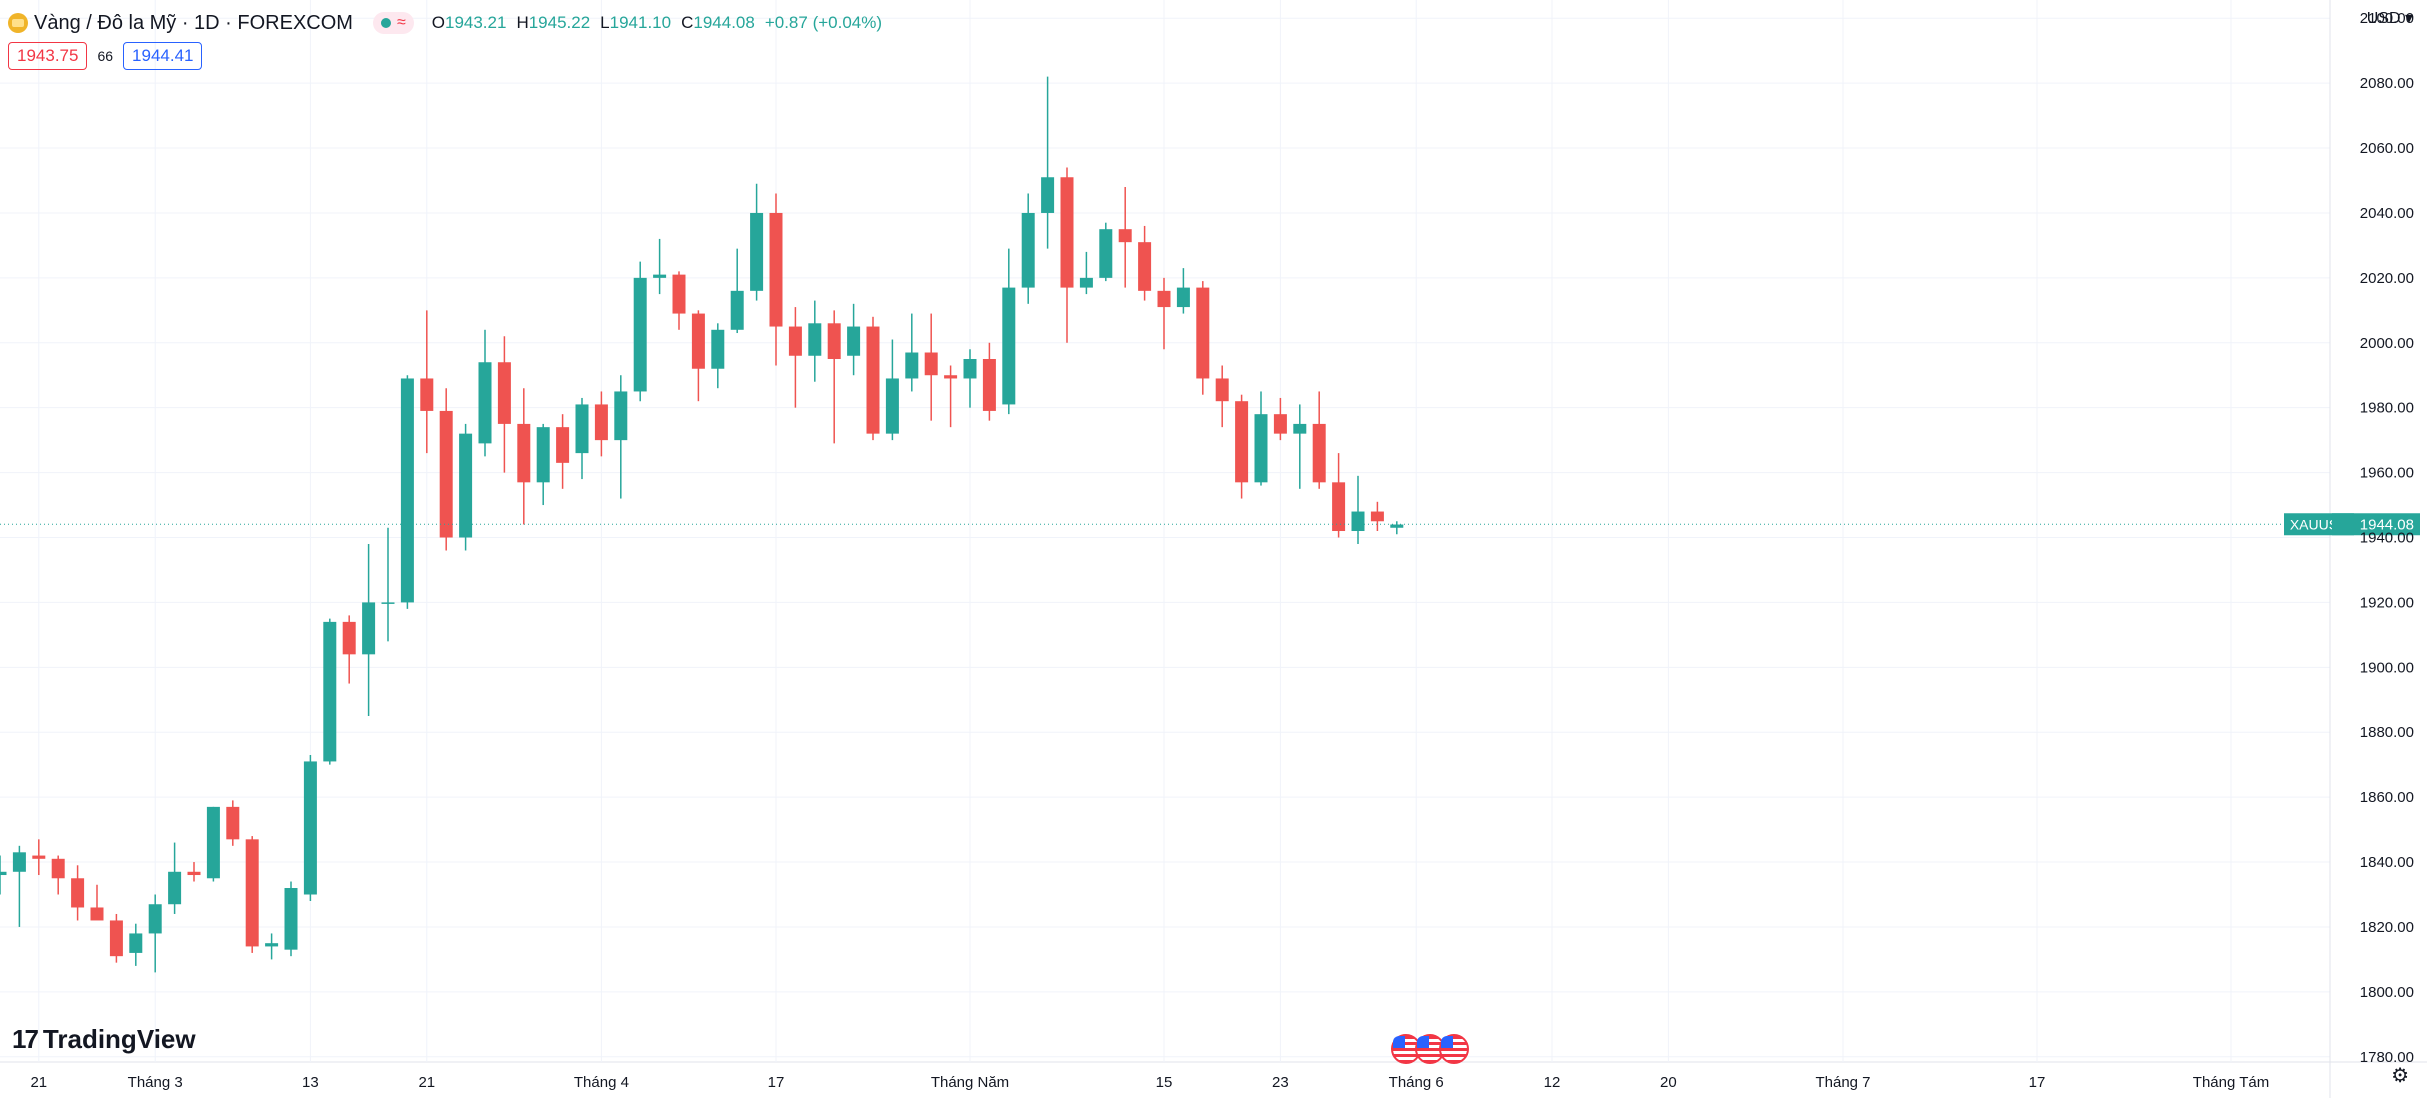 The image size is (2427, 1098). What do you see at coordinates (2231, 1082) in the screenshot?
I see `x-tick-label: Tháng Tám` at bounding box center [2231, 1082].